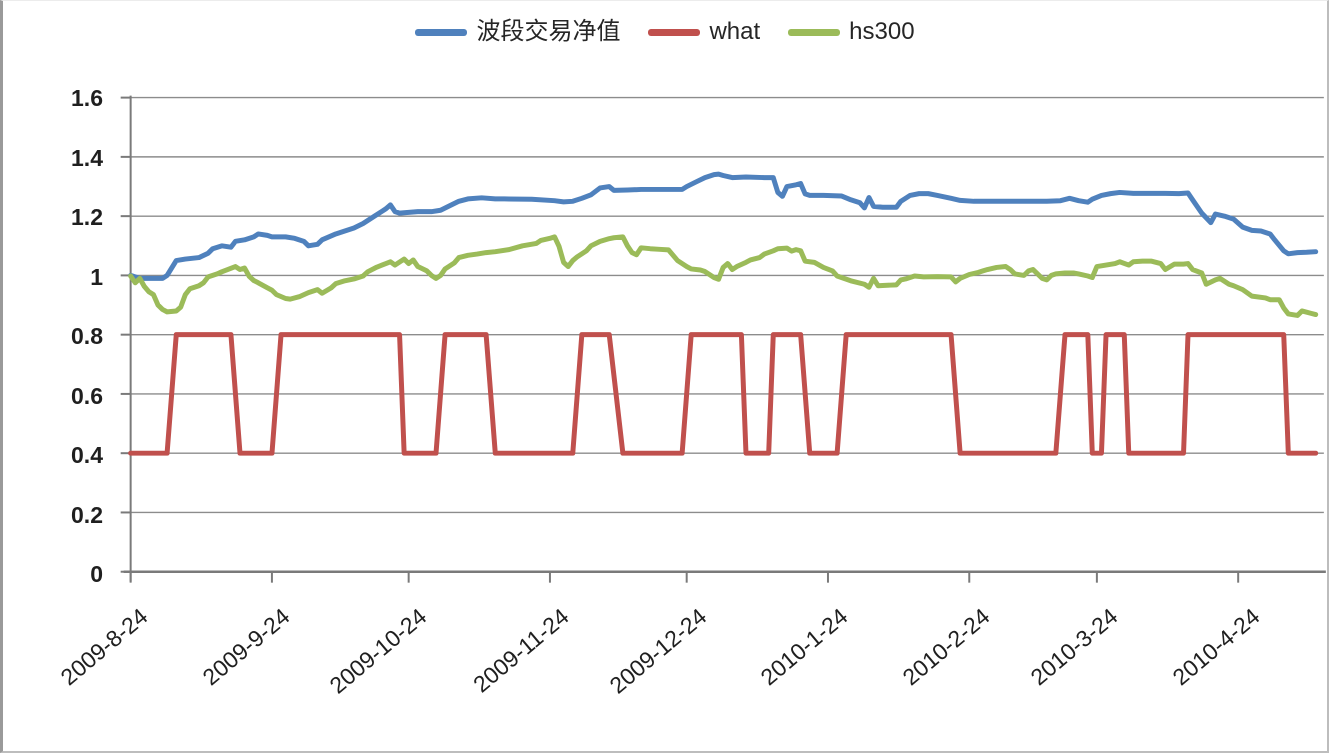  I want to click on legend-label-hs300: hs300, so click(882, 31).